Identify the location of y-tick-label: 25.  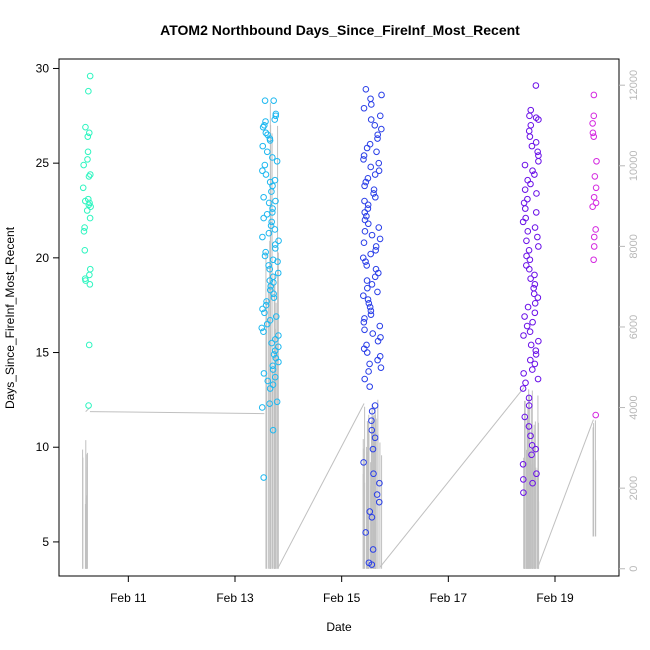
(43, 163).